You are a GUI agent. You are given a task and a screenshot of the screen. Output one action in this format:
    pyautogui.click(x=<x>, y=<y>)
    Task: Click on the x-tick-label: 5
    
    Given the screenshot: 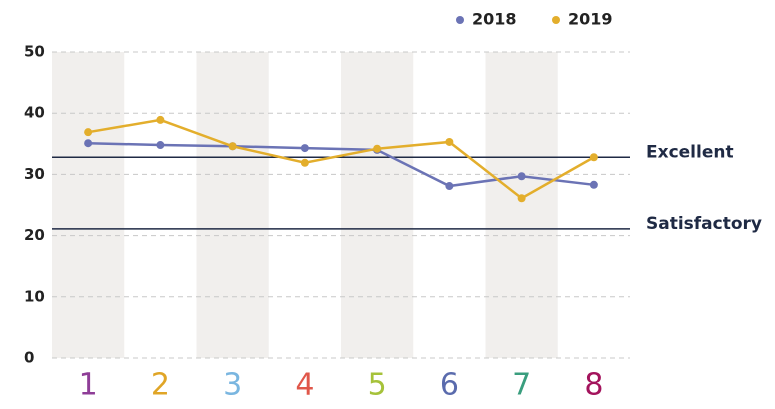 What is the action you would take?
    pyautogui.click(x=377, y=385)
    